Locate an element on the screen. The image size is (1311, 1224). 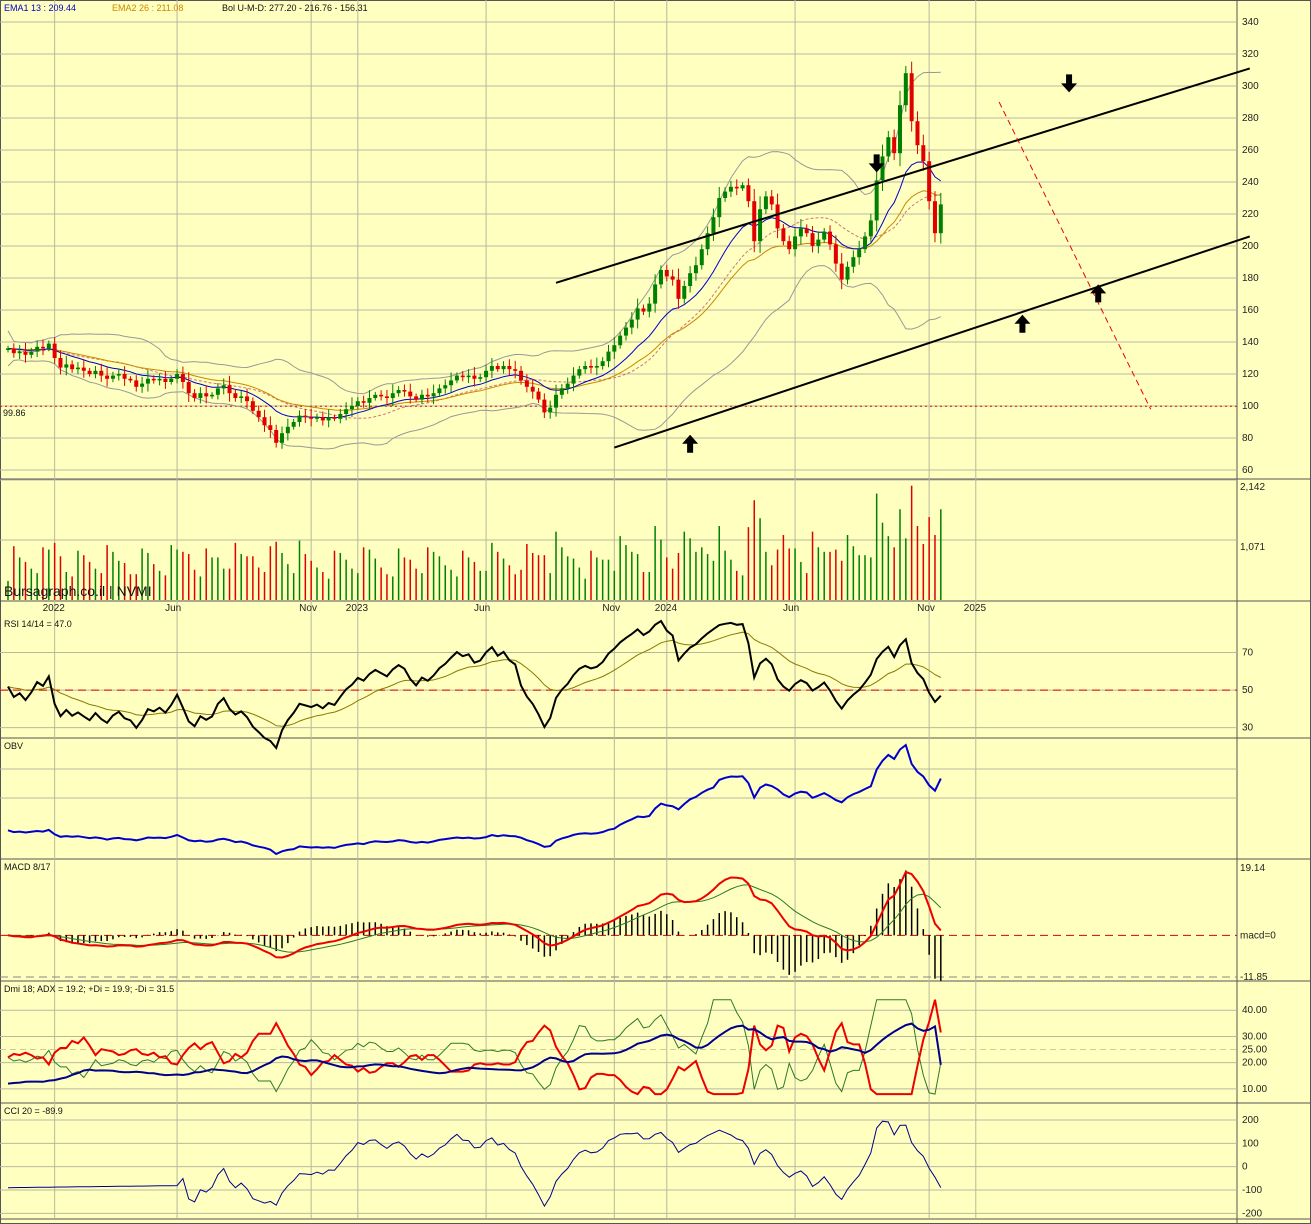
rsi-tick-label: 70 is located at coordinates (1248, 653).